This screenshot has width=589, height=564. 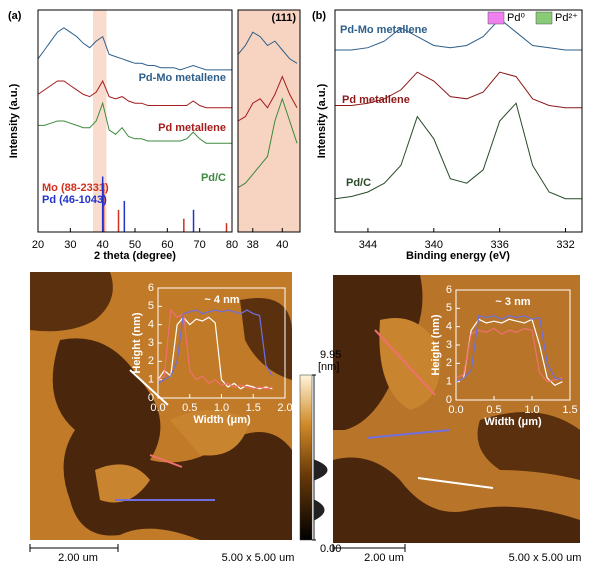 What do you see at coordinates (306, 457) in the screenshot?
I see `colorbar` at bounding box center [306, 457].